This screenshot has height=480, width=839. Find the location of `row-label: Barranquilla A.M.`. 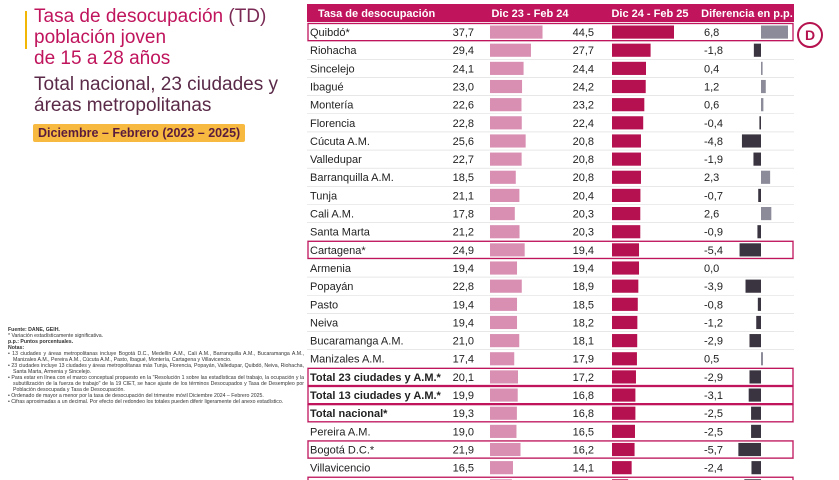

row-label: Barranquilla A.M. is located at coordinates (352, 178).